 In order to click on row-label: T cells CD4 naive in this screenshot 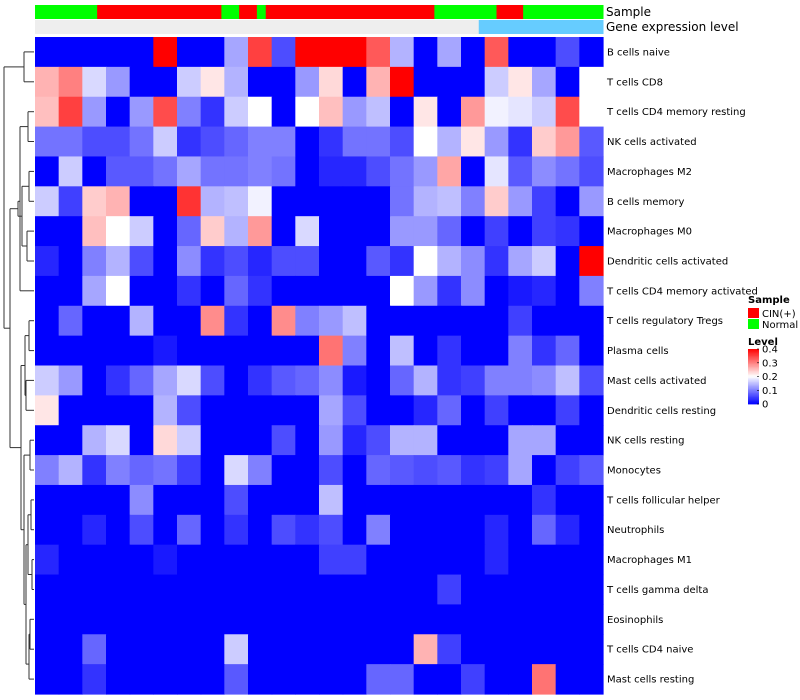, I will do `click(649, 650)`.